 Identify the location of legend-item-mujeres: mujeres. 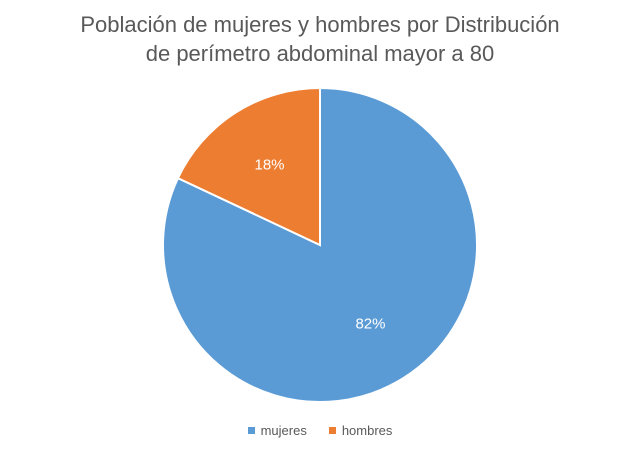
(277, 430).